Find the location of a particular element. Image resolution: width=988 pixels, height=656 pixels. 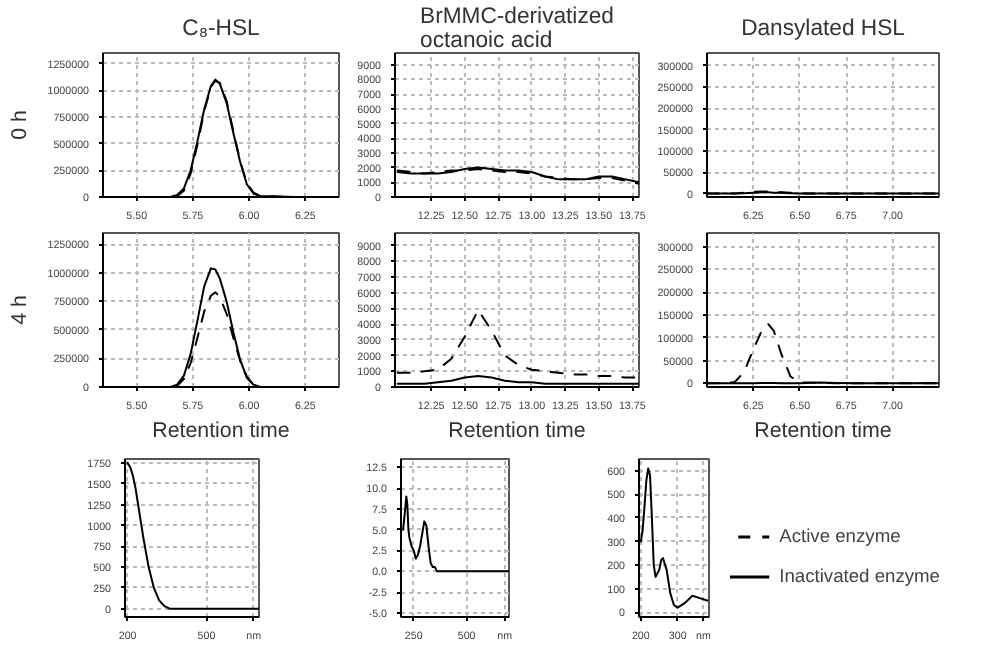

chart-title: Dansylated HSL is located at coordinates (823, 29).